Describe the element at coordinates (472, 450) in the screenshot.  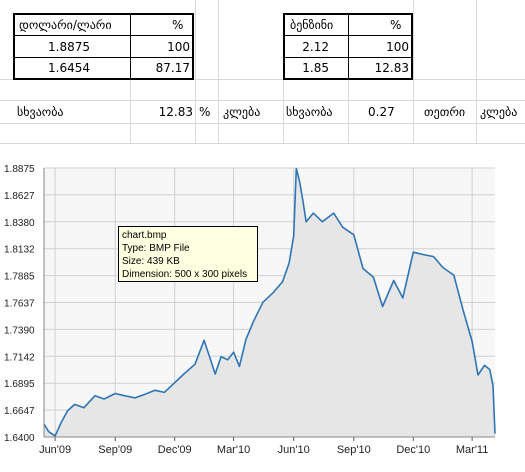
I see `x-tick-label: Mar'11` at that location.